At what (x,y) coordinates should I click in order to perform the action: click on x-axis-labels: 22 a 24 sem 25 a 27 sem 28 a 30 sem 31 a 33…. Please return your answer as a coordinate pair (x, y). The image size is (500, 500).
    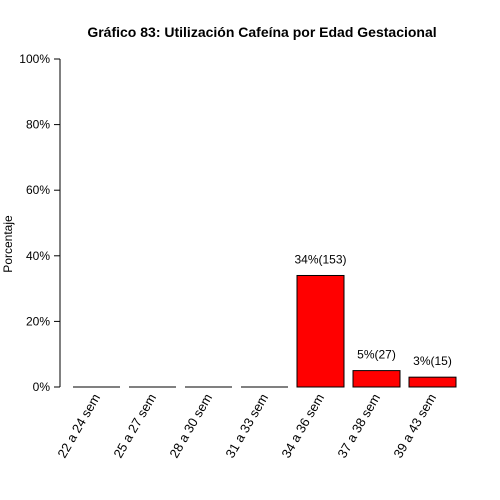
    Looking at the image, I should click on (246, 425).